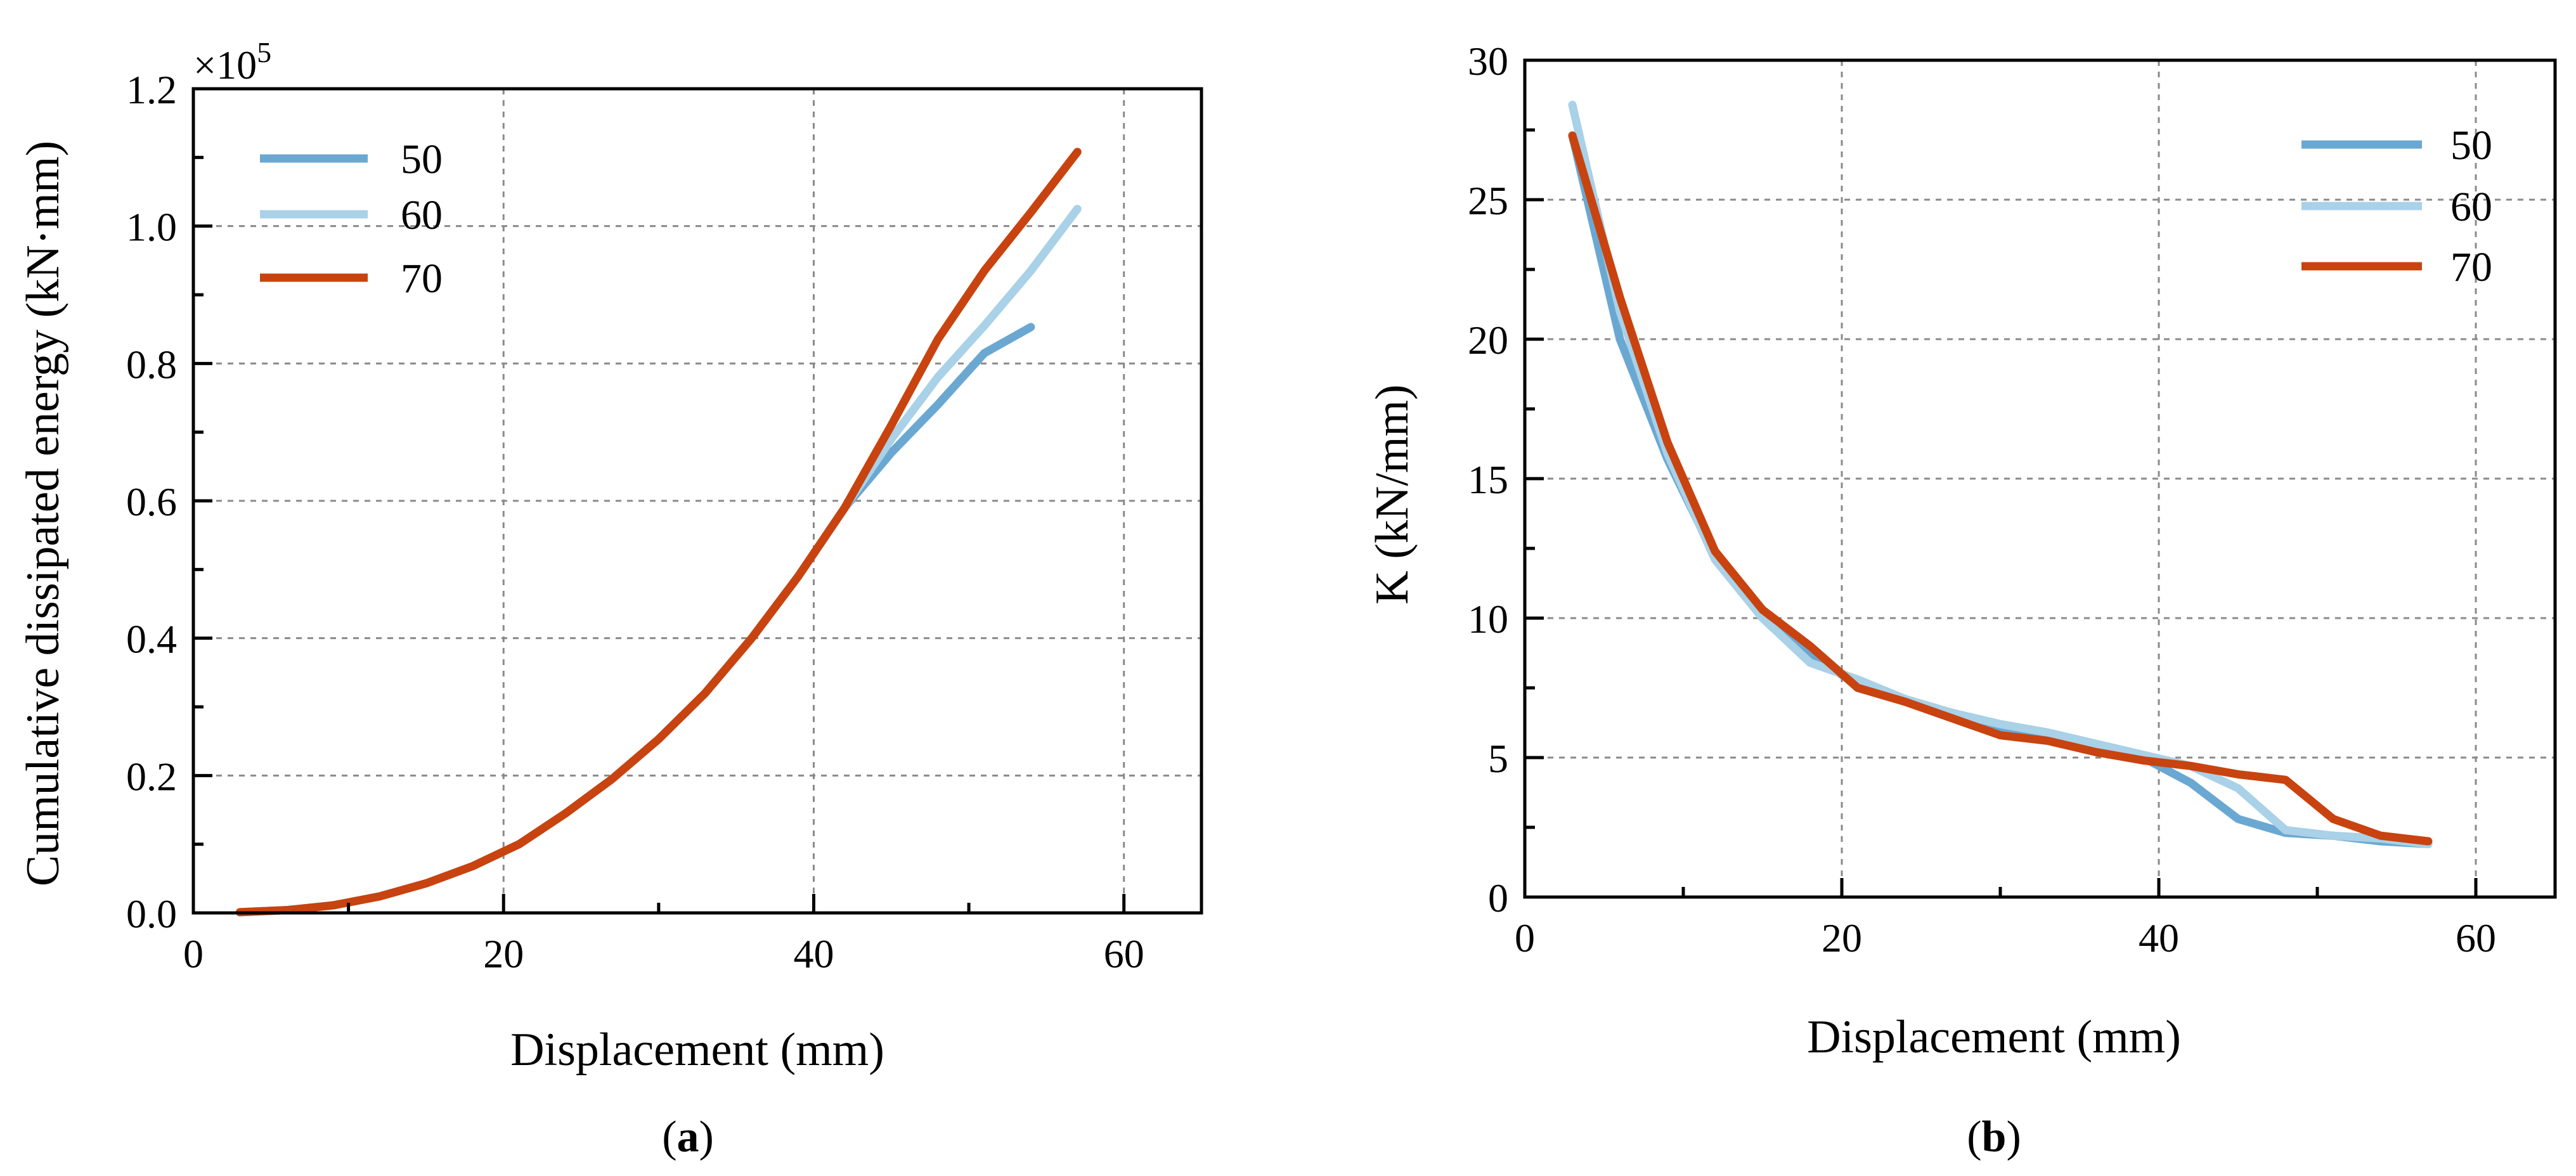 The image size is (2576, 1176). I want to click on panel-a-label-close: ), so click(706, 1137).